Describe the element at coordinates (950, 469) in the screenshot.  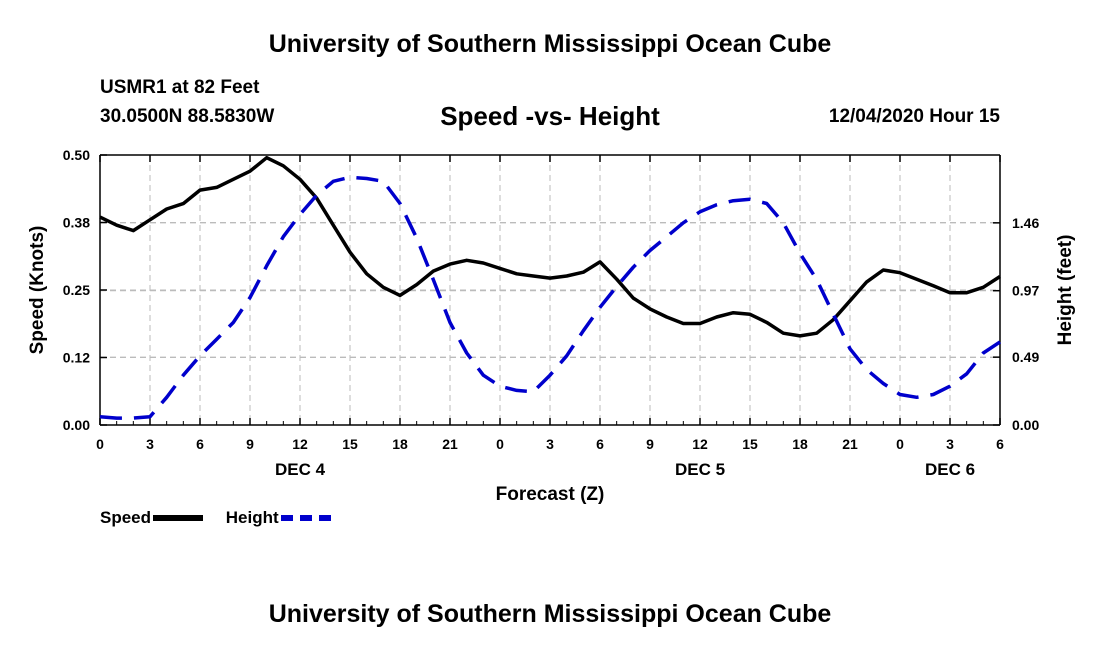
I see `x-day-label: DEC 6` at that location.